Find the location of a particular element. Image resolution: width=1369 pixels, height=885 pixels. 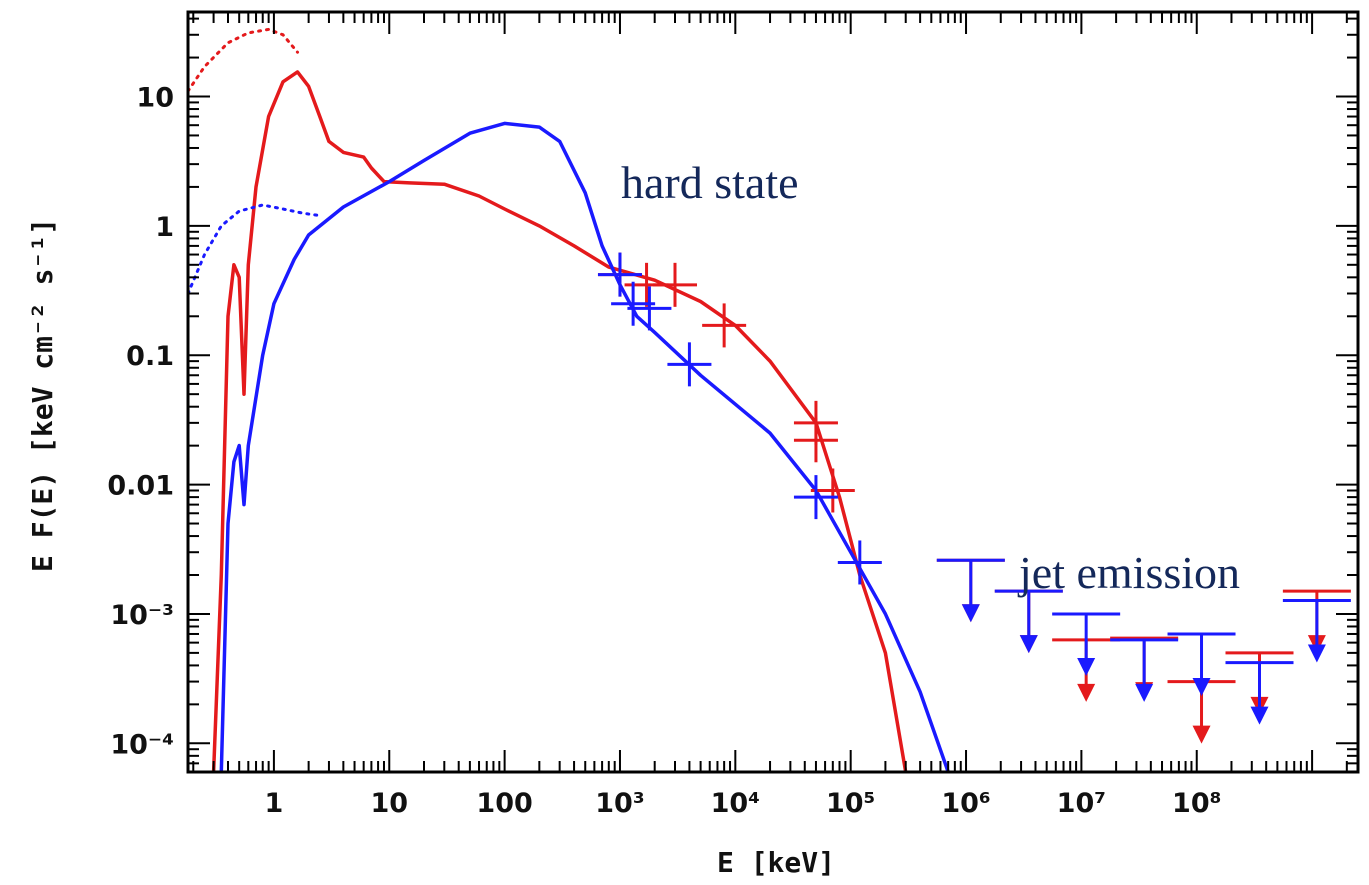

y-tick-label: 10⁻³ is located at coordinates (142, 615).